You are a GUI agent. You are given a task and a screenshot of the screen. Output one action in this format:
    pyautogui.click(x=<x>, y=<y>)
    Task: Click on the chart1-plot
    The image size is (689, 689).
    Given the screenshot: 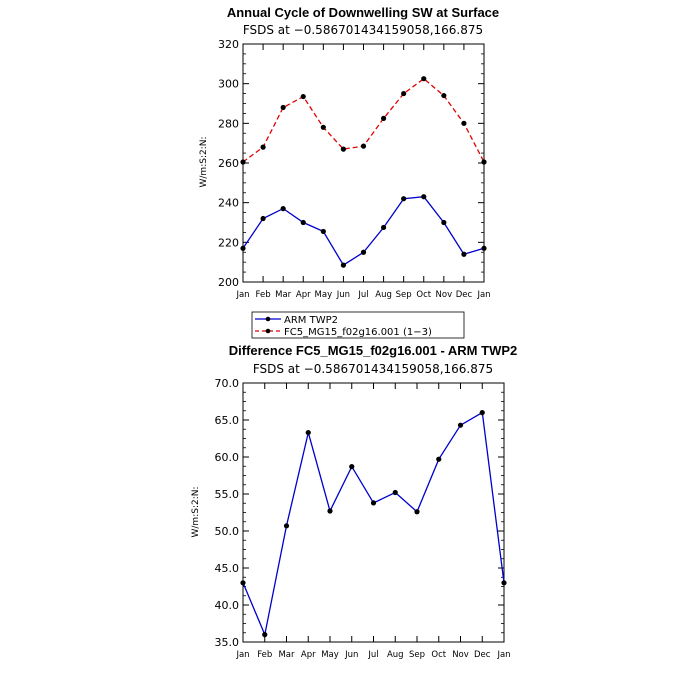 What is the action you would take?
    pyautogui.click(x=363, y=172)
    